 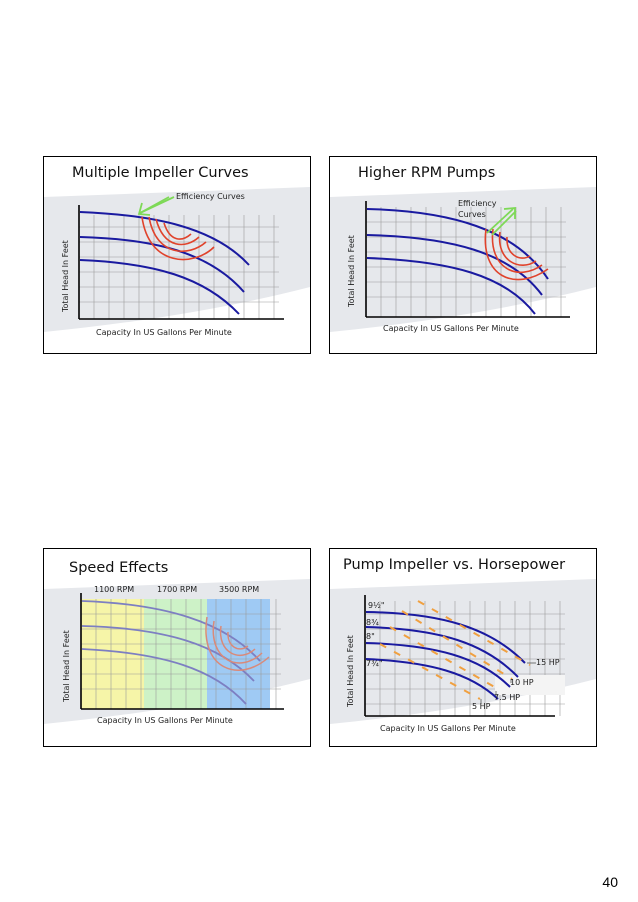 What do you see at coordinates (507, 697) in the screenshot?
I see `hp-label-7-5: 7.5 HP` at bounding box center [507, 697].